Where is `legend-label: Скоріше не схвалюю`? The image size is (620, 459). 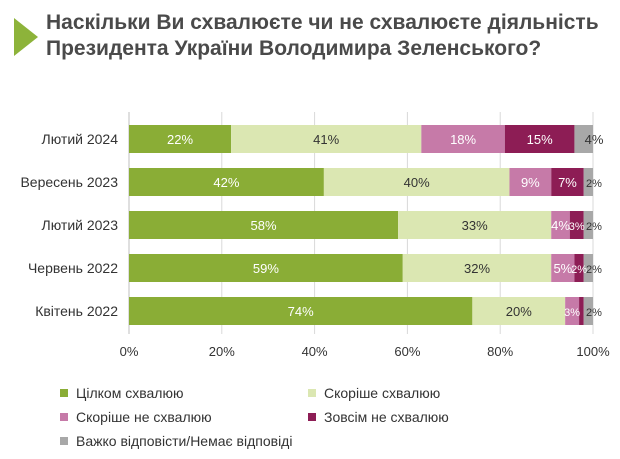
legend-label: Скоріше не схвалюю is located at coordinates (144, 416).